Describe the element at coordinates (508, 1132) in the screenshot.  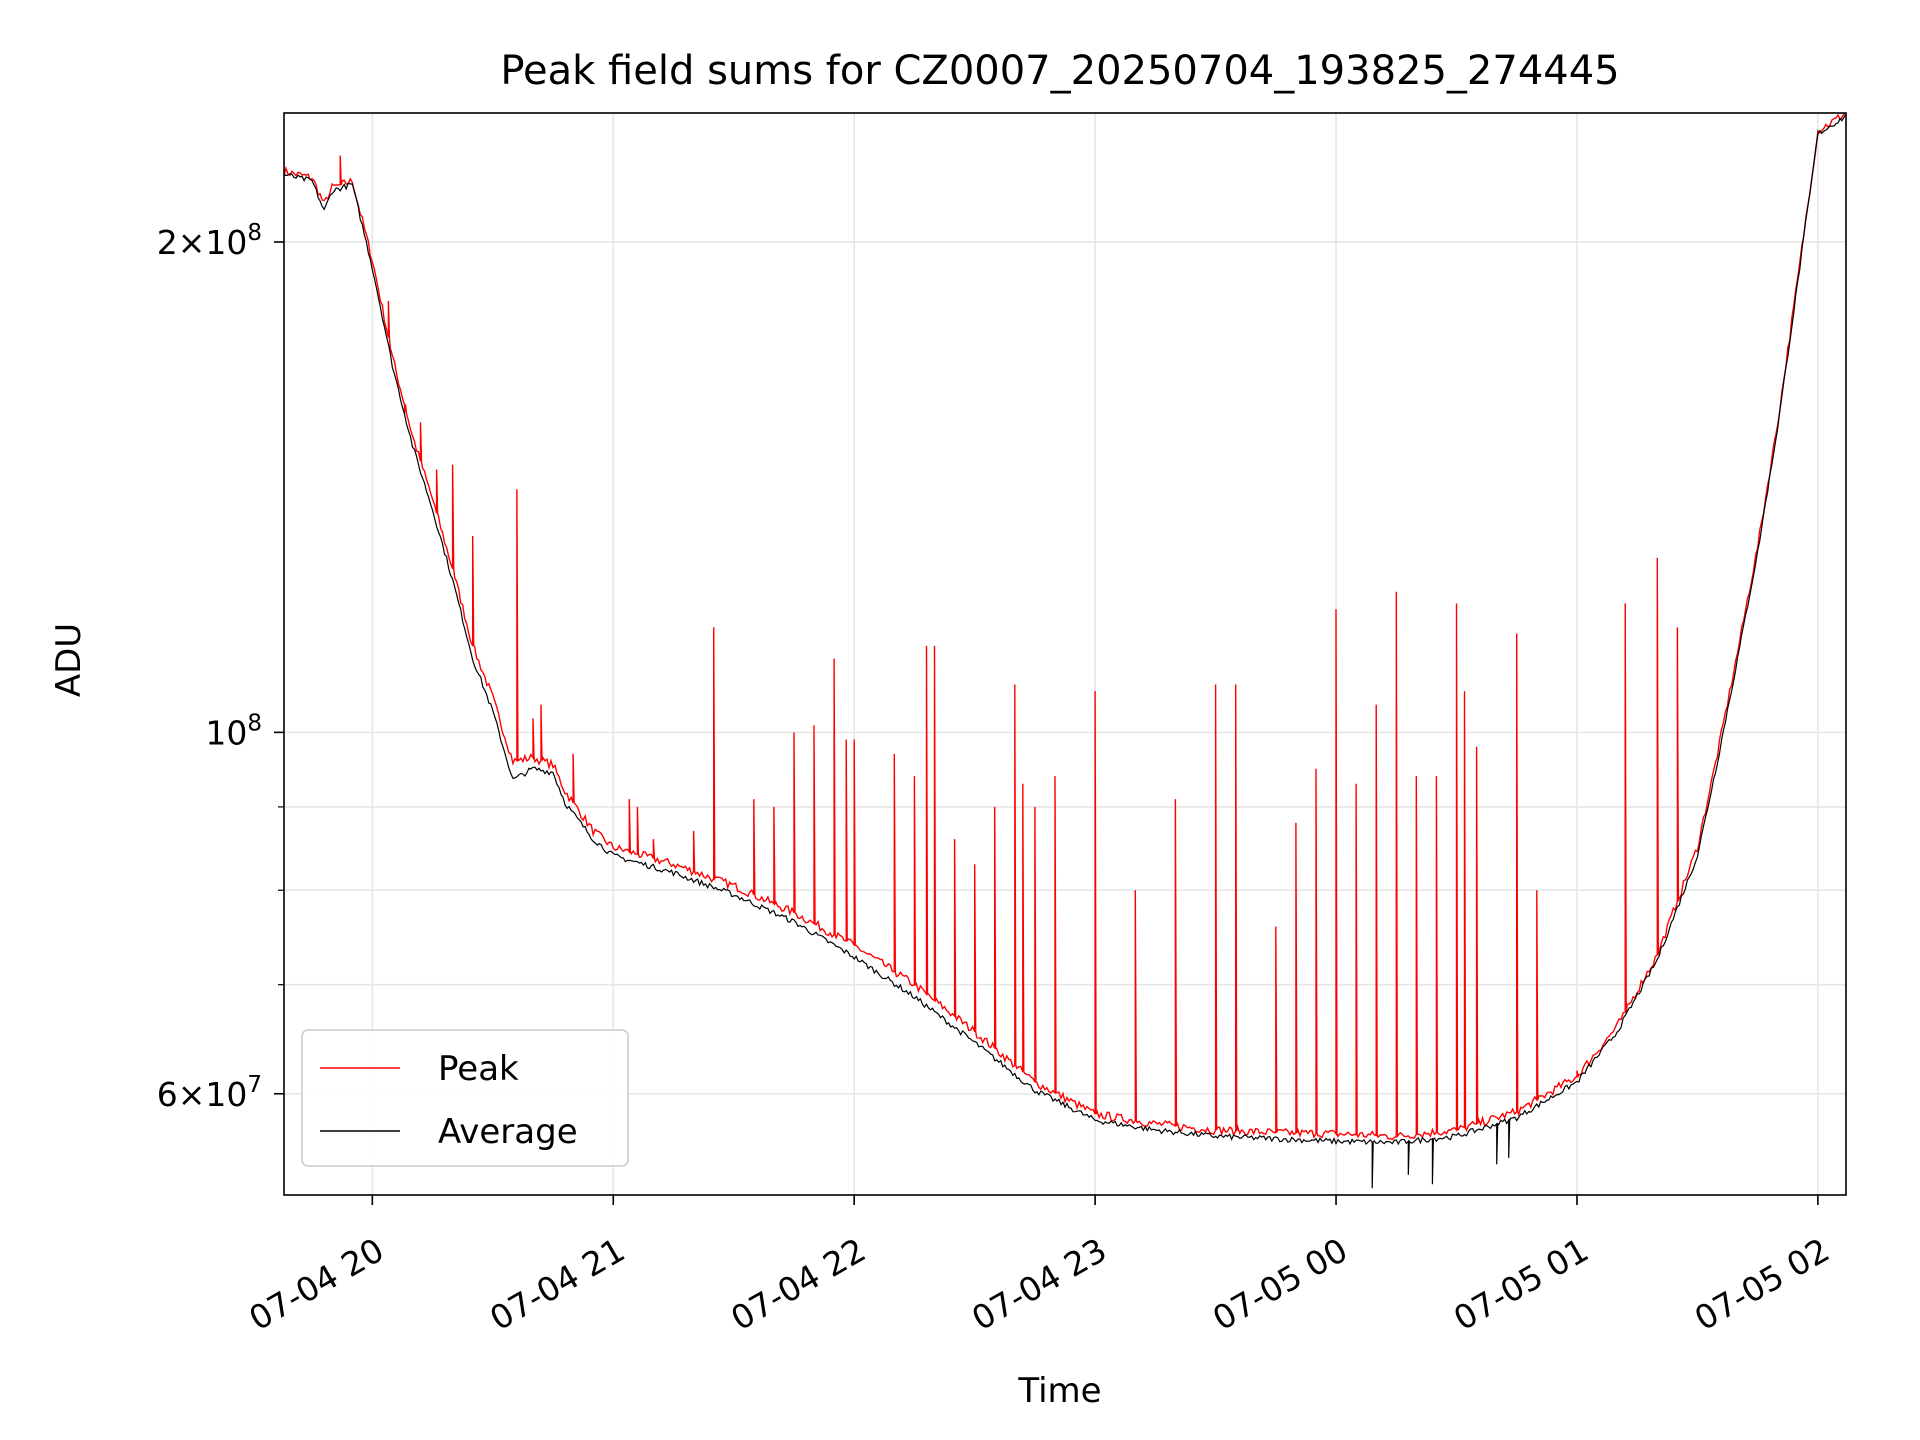
I see `legend-label-average: Average` at that location.